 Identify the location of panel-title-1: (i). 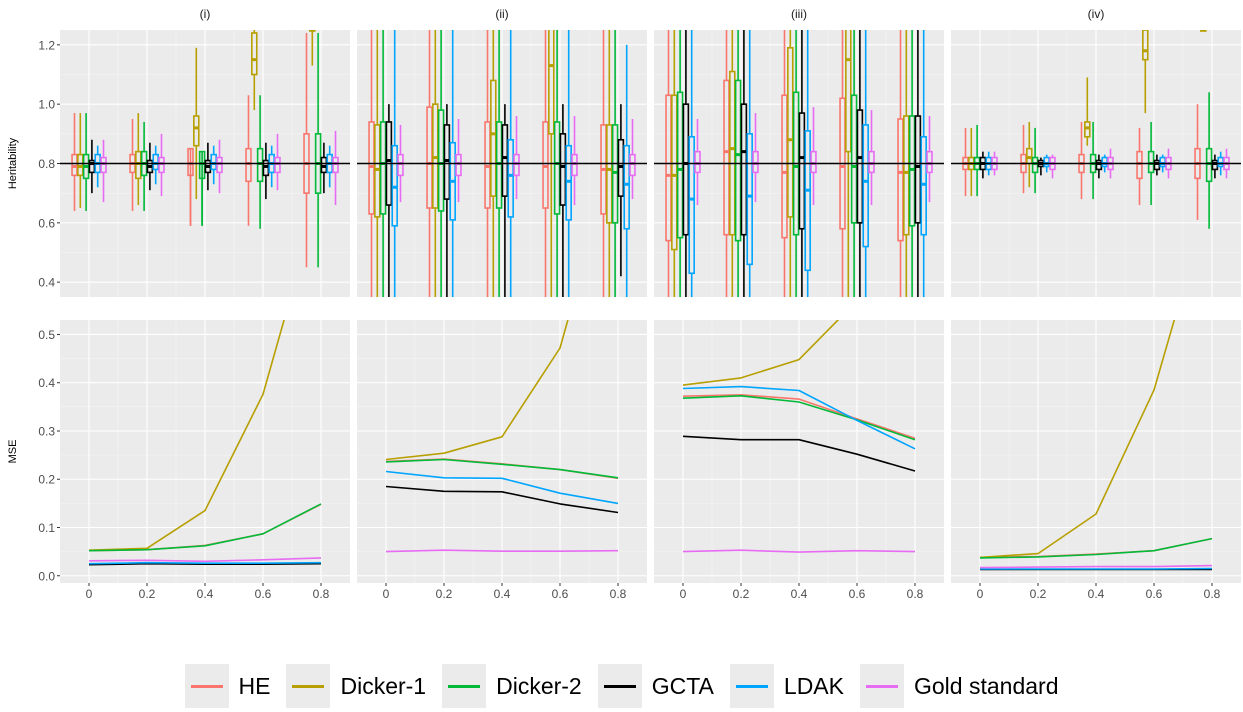
(205, 14).